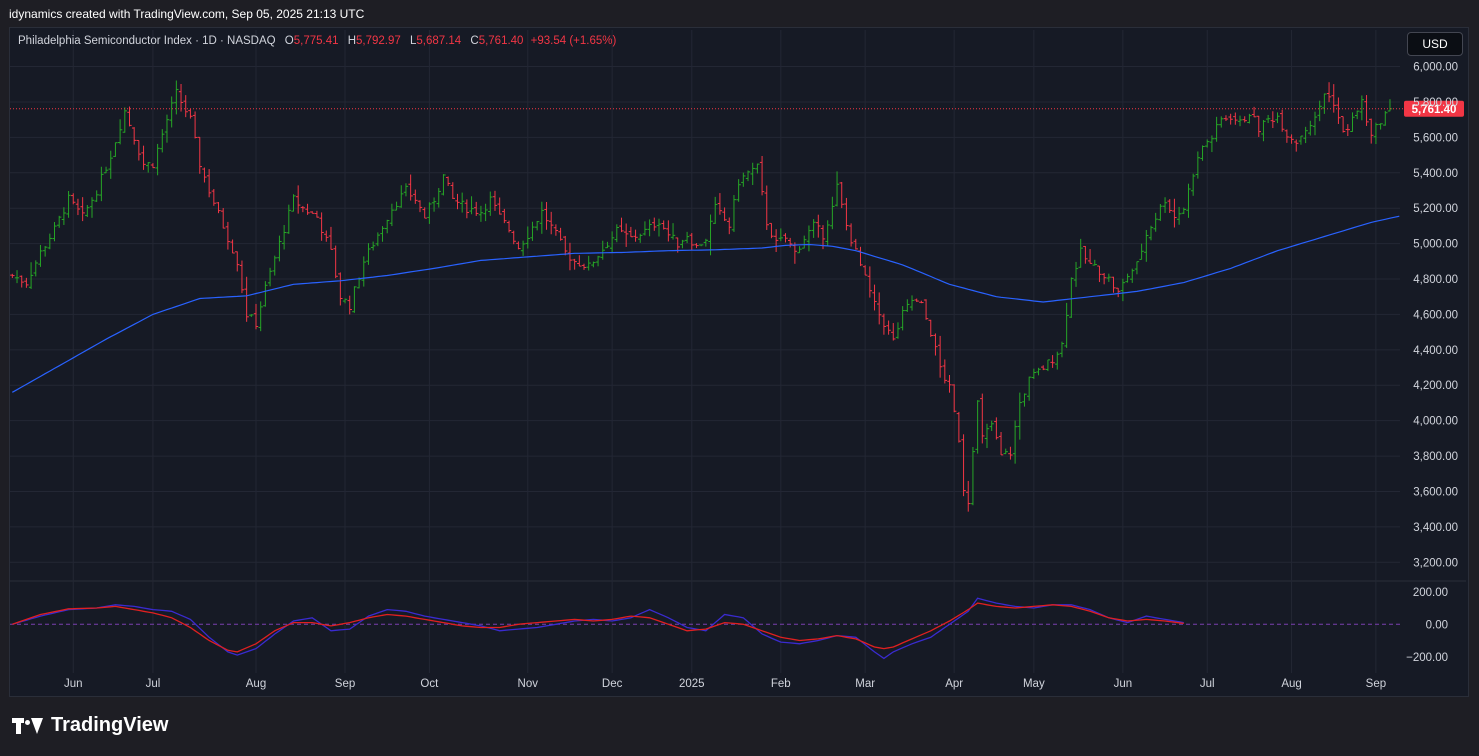 The image size is (1479, 756). I want to click on price-tick-label: 5,400.00, so click(1435, 174).